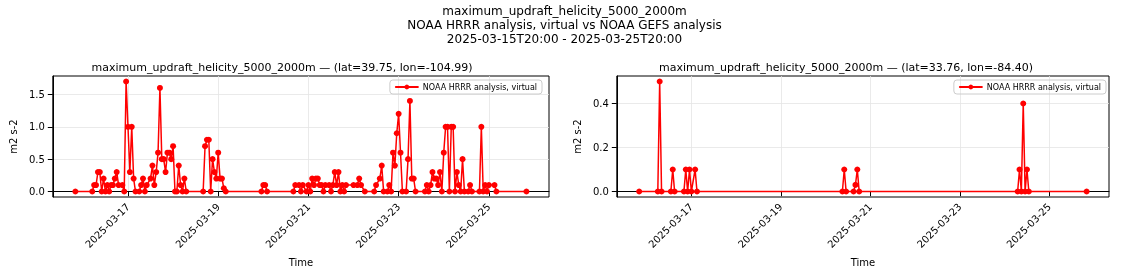  I want to click on y-tick-label: 1.0, so click(36, 127).